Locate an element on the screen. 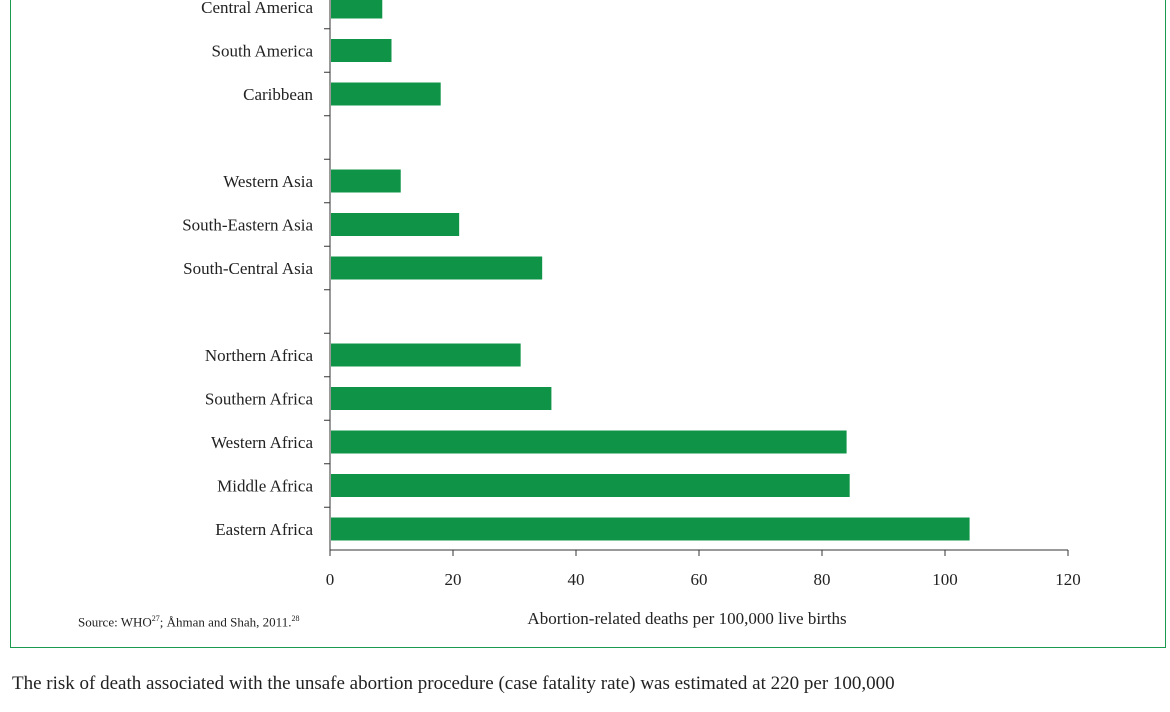  category-label-northern-africa: Northern Africa is located at coordinates (259, 355).